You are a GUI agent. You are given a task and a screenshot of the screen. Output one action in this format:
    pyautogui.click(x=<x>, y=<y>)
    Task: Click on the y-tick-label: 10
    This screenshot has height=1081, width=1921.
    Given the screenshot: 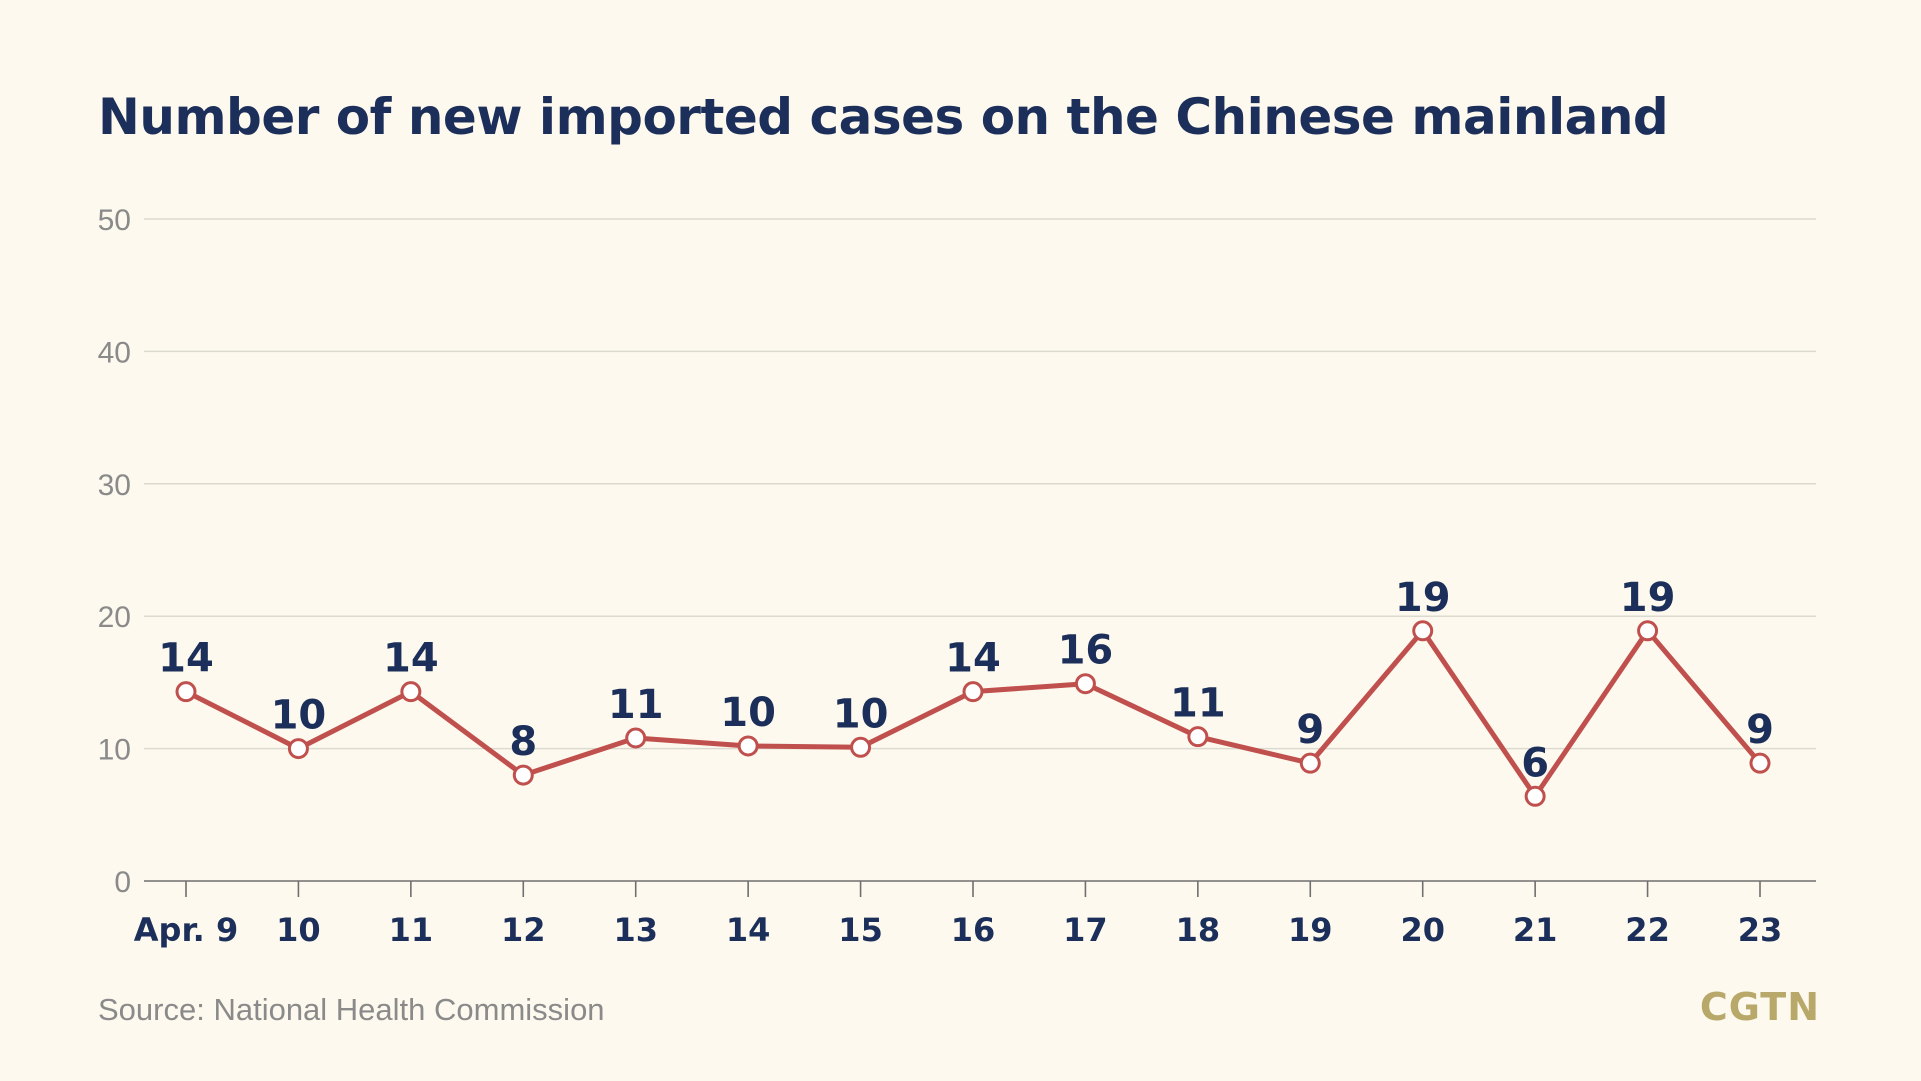 What is the action you would take?
    pyautogui.click(x=114, y=750)
    